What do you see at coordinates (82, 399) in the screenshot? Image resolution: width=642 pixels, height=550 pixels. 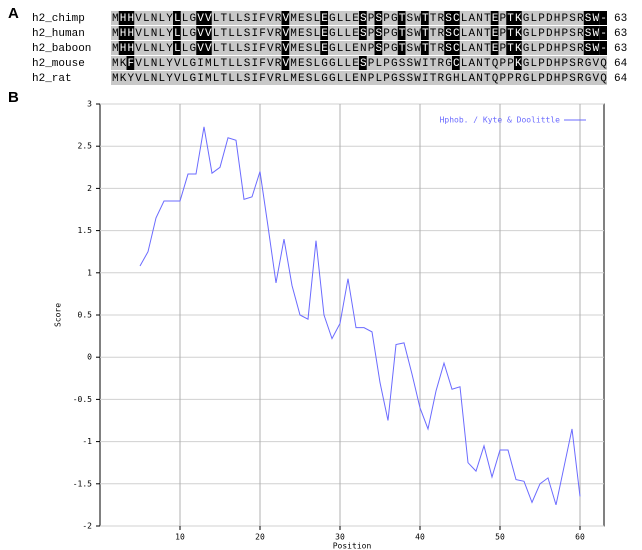 I see `y-tick-label: -0.5` at bounding box center [82, 399].